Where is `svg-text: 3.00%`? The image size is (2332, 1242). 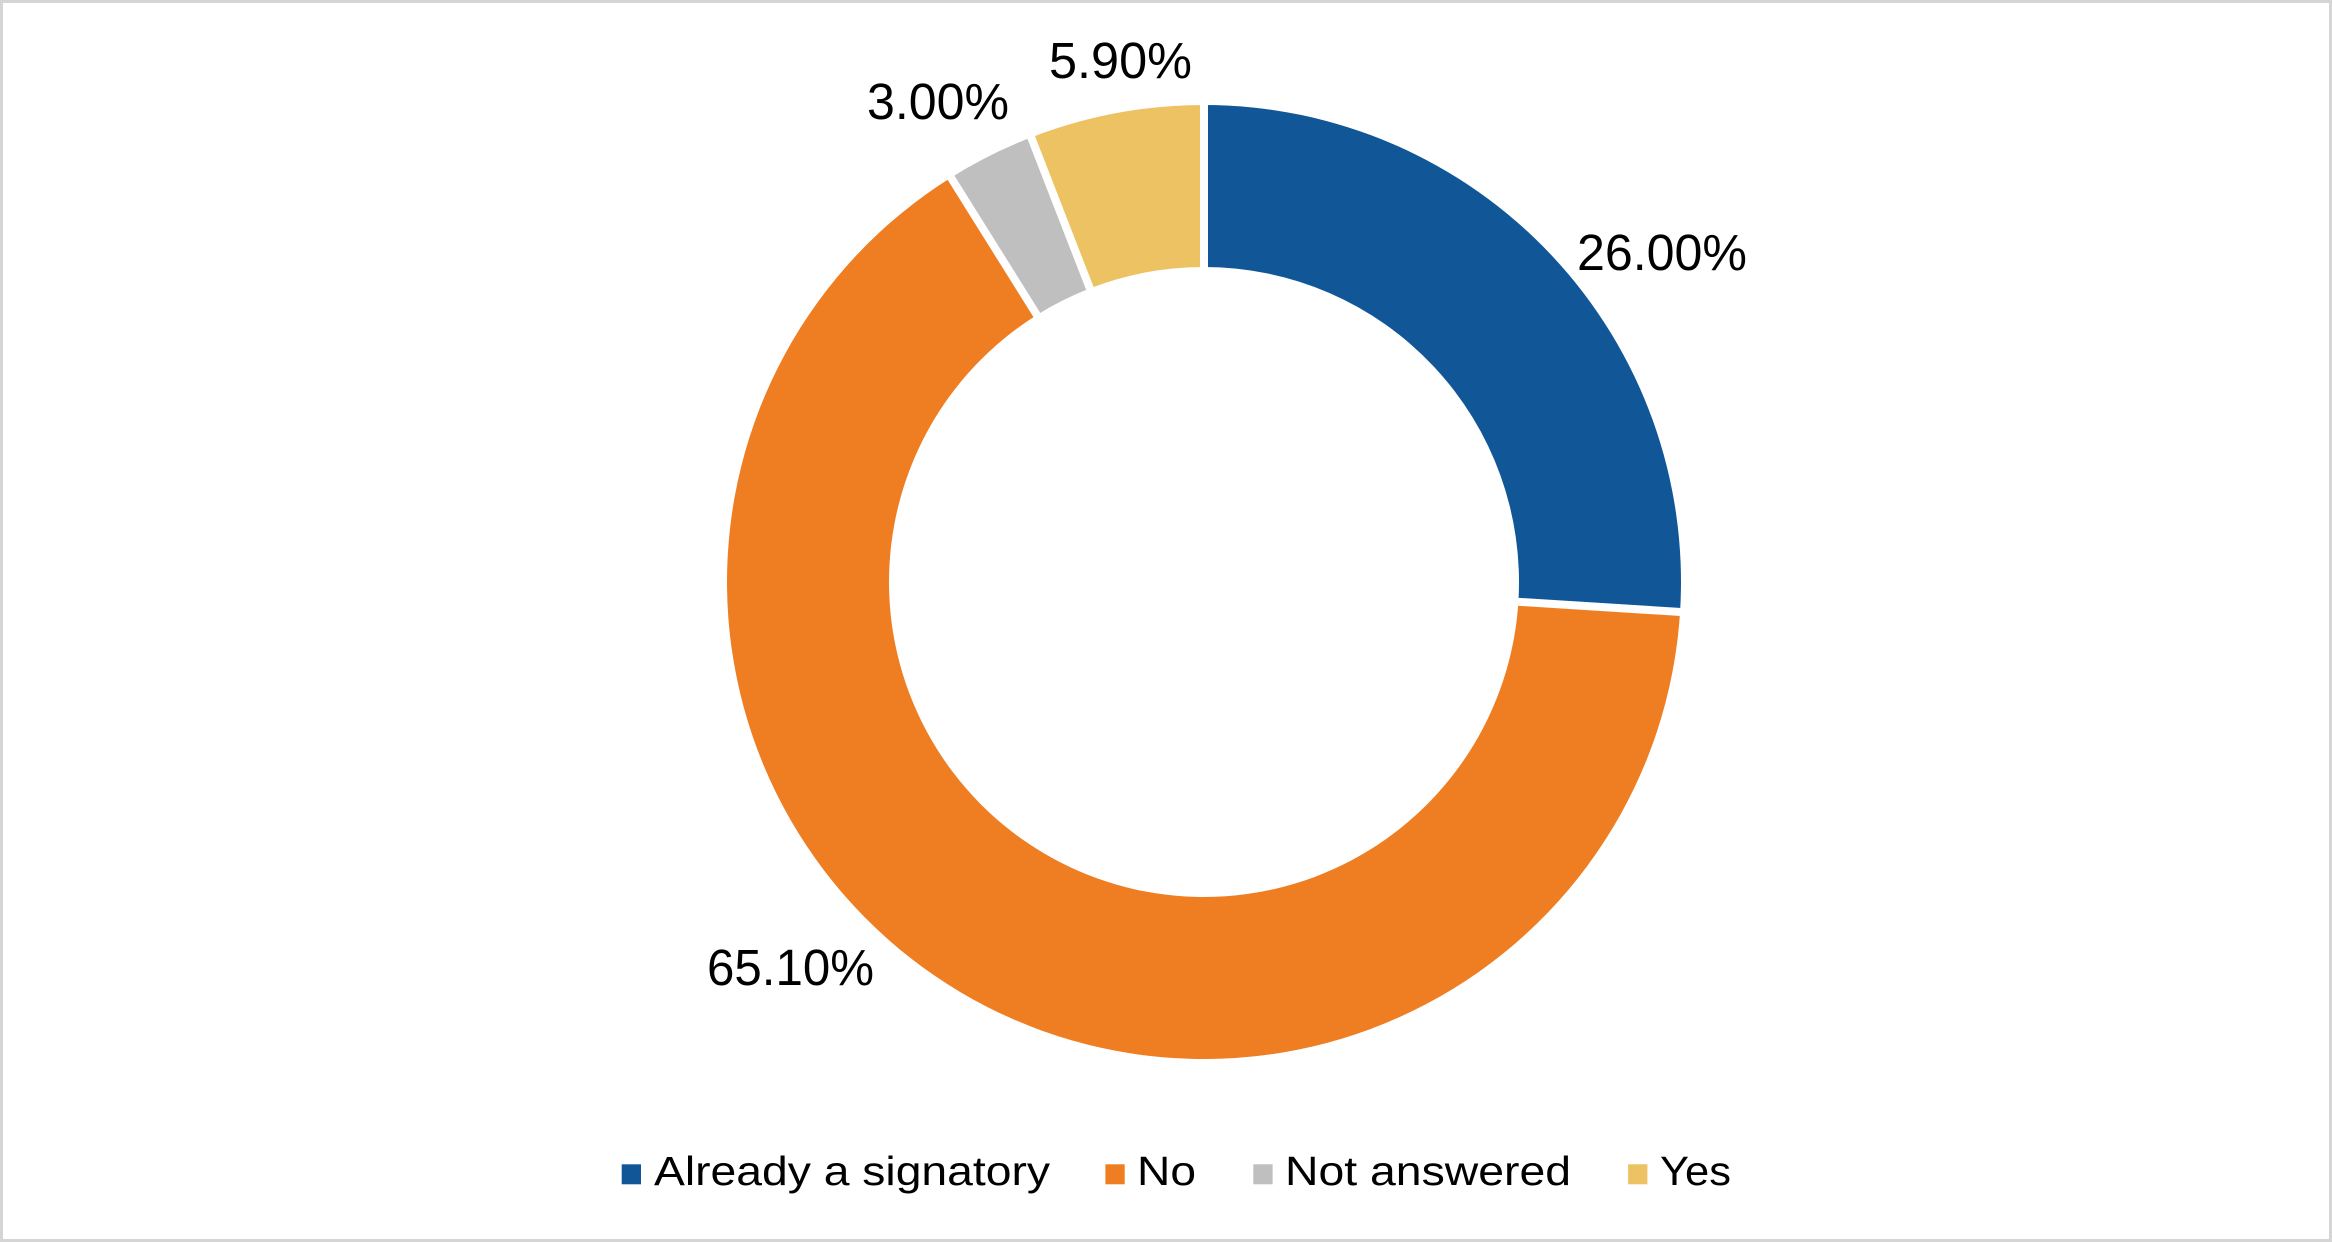 svg-text: 3.00% is located at coordinates (938, 101).